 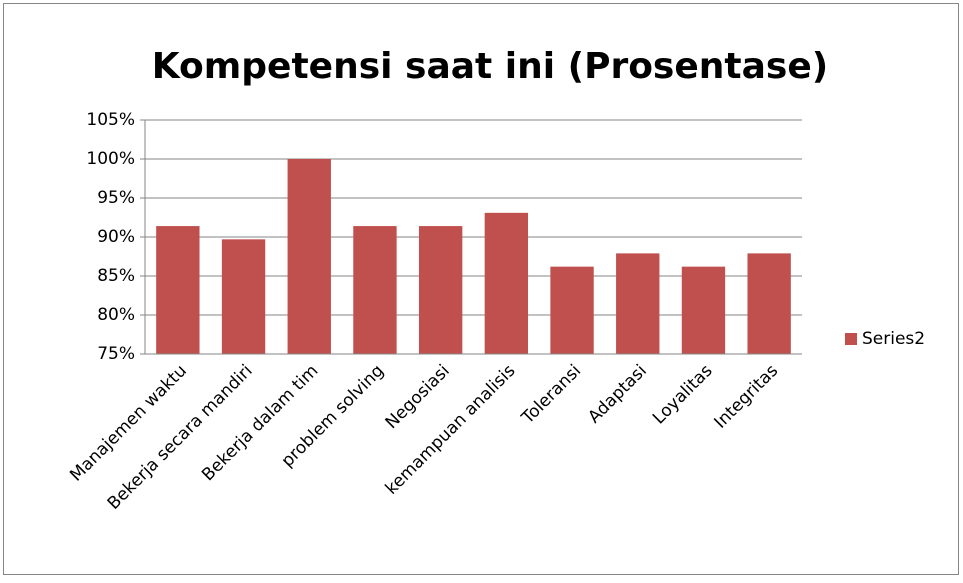 I want to click on y-tick-label: 75%, so click(x=116, y=354).